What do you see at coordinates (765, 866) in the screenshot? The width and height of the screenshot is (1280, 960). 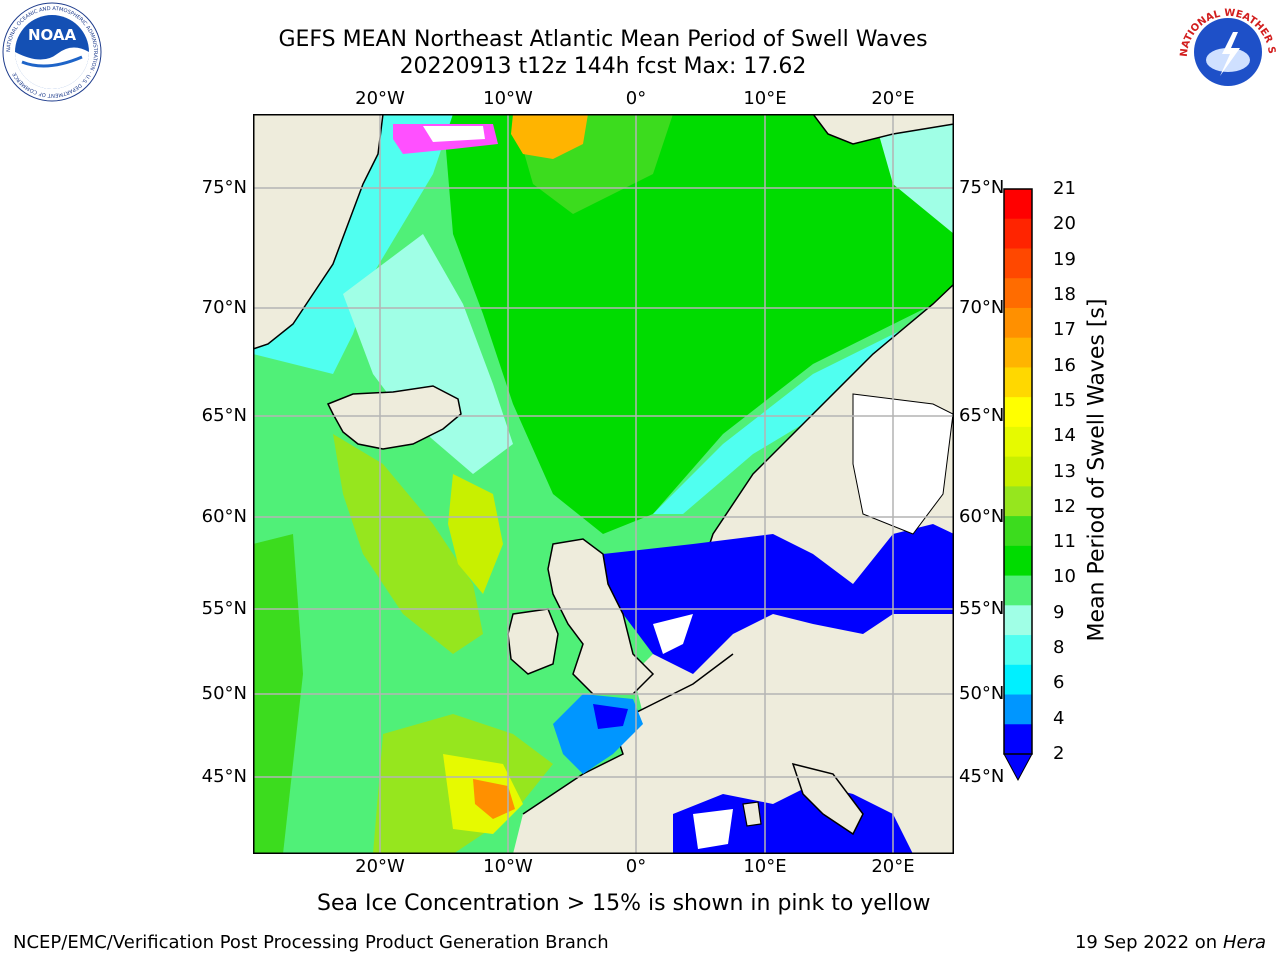 I see `lon-tick-bottom: 10°E` at bounding box center [765, 866].